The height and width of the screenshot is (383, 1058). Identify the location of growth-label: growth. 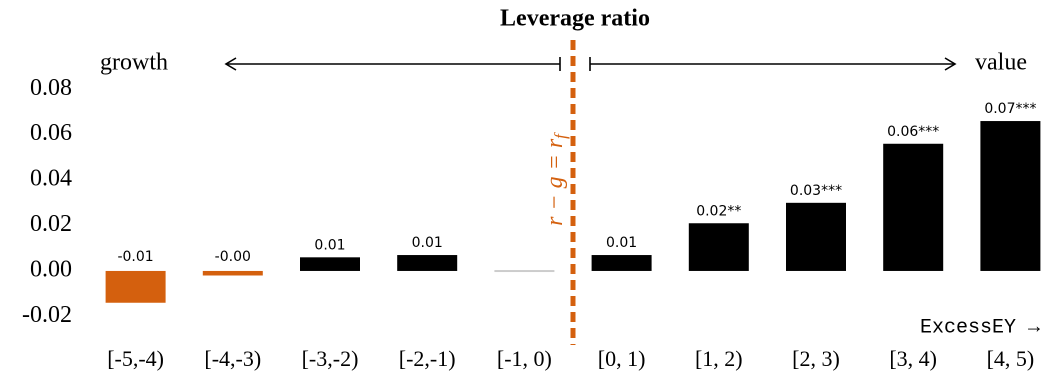
(134, 63).